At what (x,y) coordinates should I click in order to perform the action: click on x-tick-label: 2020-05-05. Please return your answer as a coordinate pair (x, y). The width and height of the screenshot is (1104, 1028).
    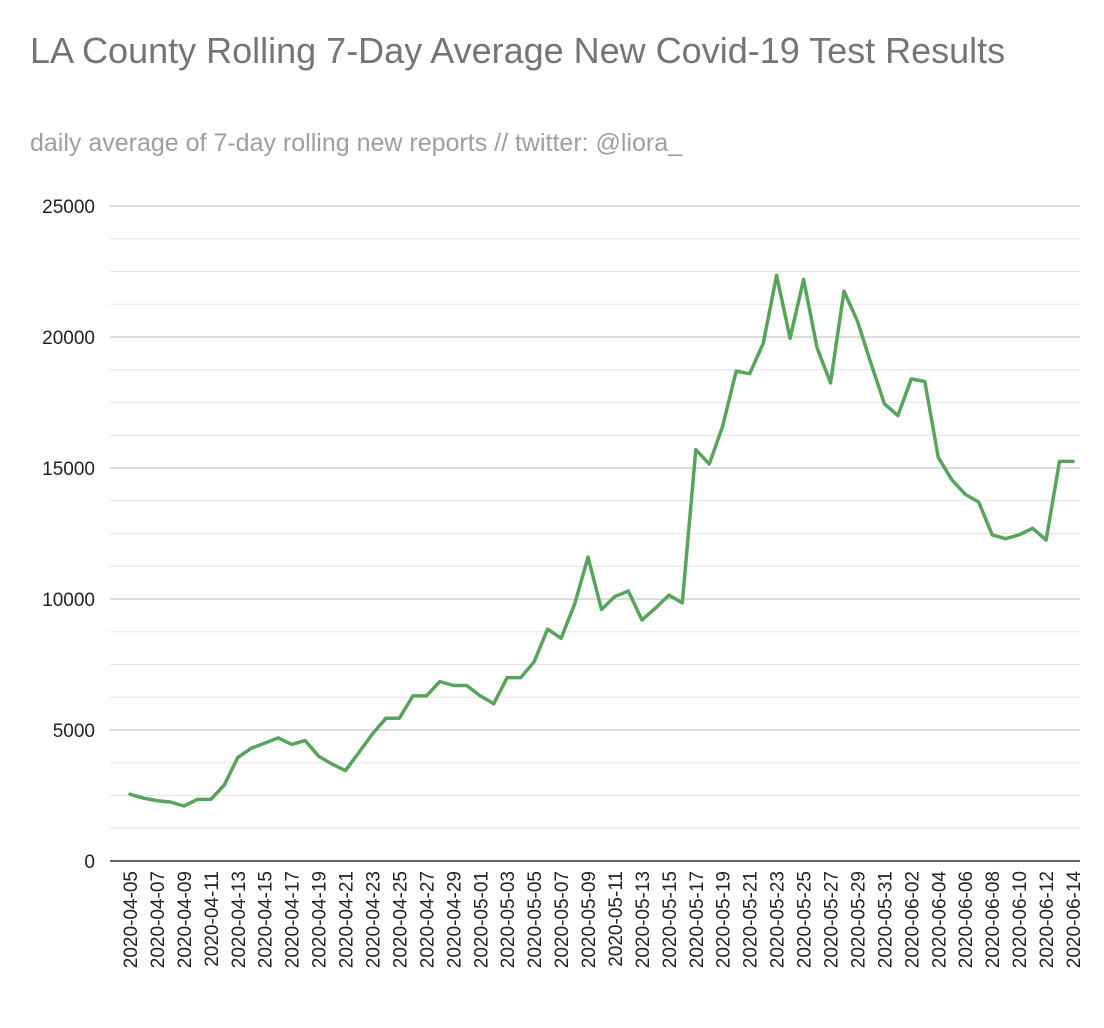
    Looking at the image, I should click on (535, 919).